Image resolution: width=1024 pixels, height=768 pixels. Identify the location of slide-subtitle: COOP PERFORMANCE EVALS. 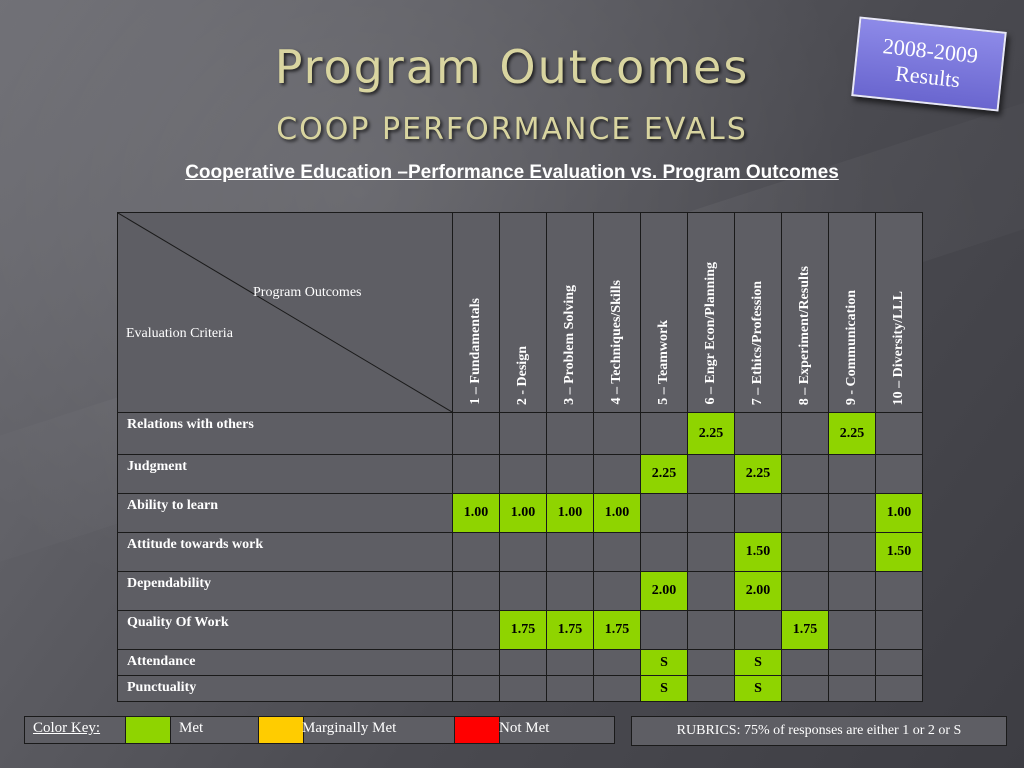
(512, 129).